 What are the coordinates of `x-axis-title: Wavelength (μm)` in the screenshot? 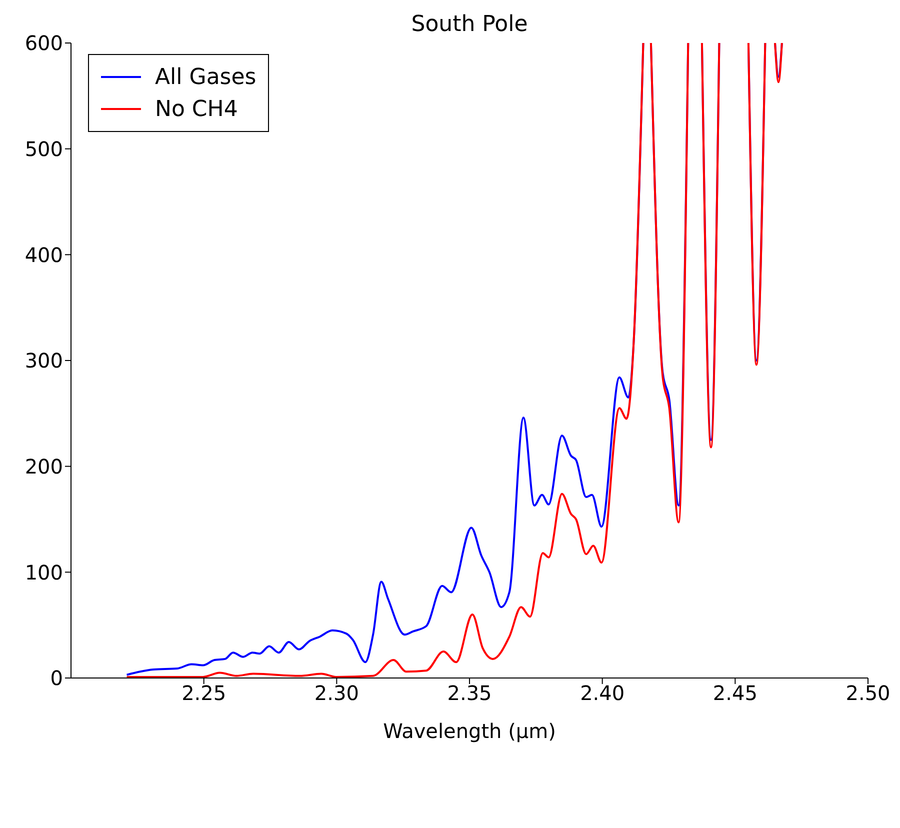 It's located at (469, 731).